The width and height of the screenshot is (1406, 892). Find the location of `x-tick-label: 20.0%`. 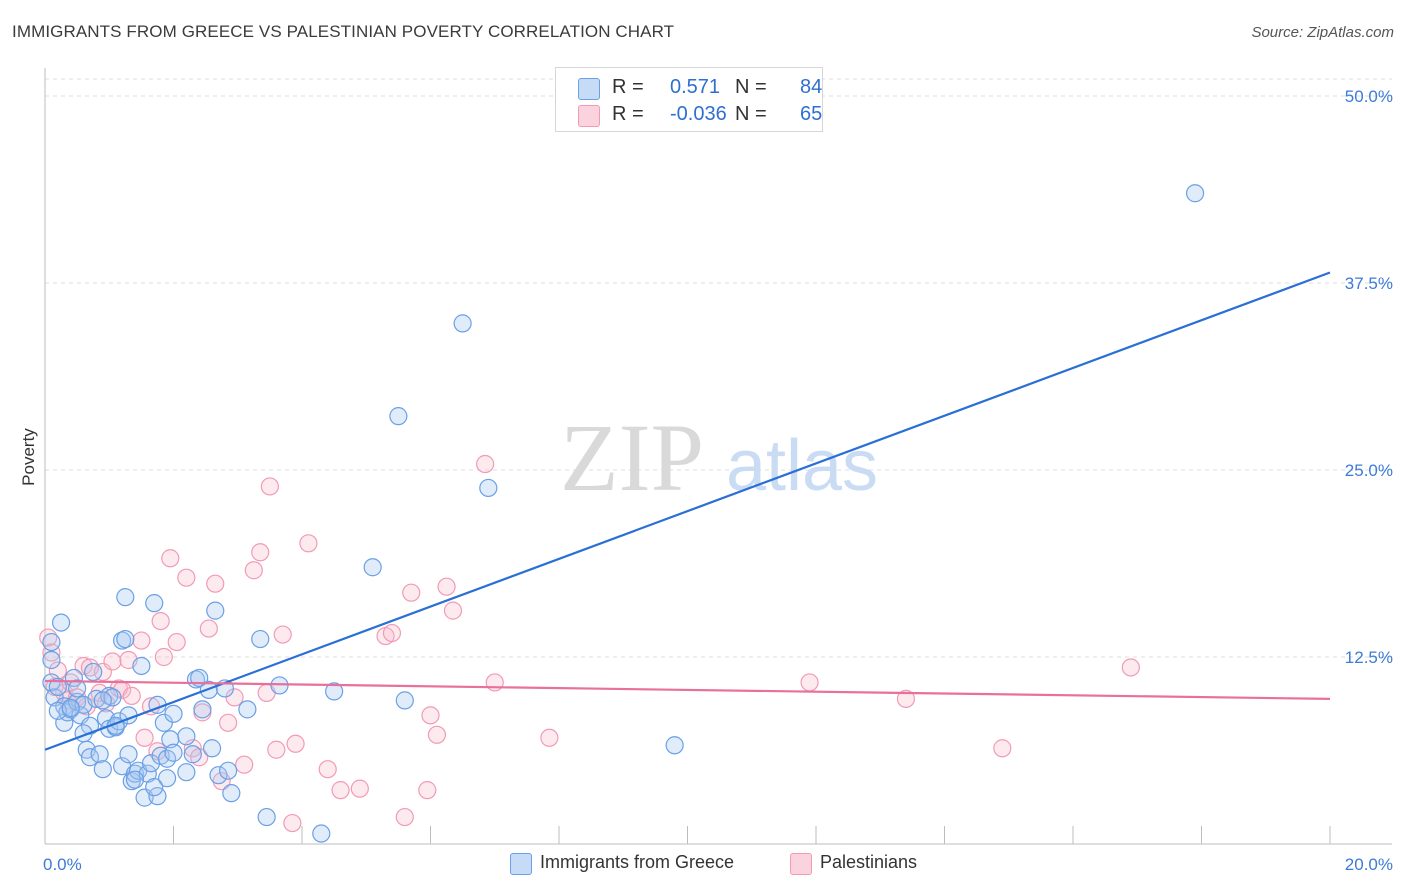

x-tick-label: 20.0% is located at coordinates (1369, 864).